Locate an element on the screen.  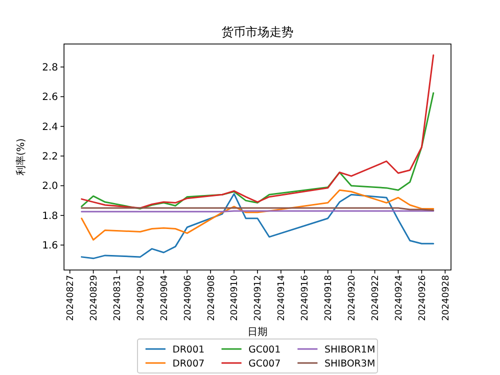
x-tick-label: 20240827 is located at coordinates (71, 298).